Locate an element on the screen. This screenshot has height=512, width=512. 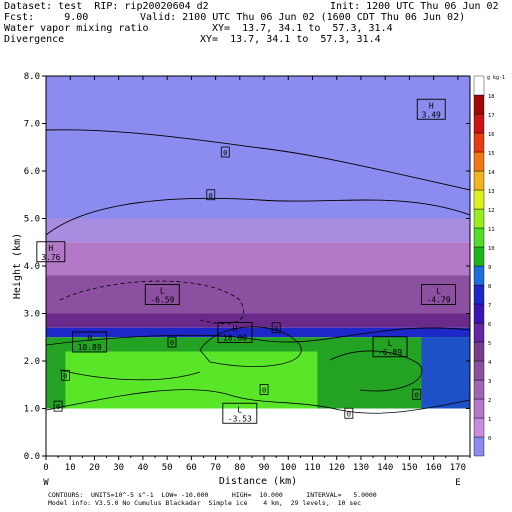
x-tick-label: 40 is located at coordinates (142, 468).